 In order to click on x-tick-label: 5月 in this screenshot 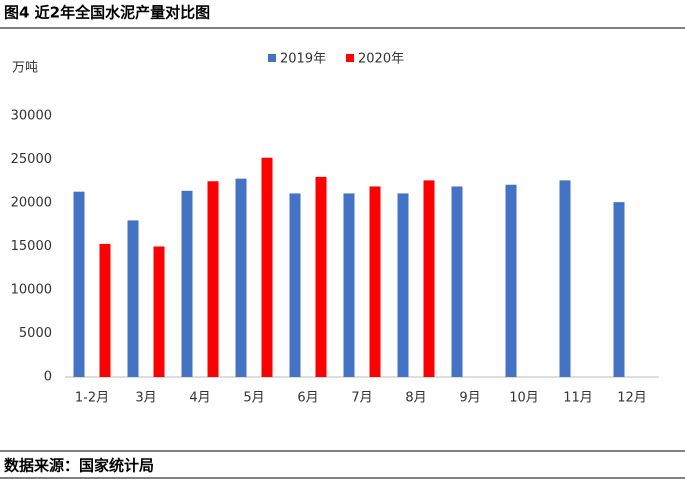, I will do `click(253, 398)`.